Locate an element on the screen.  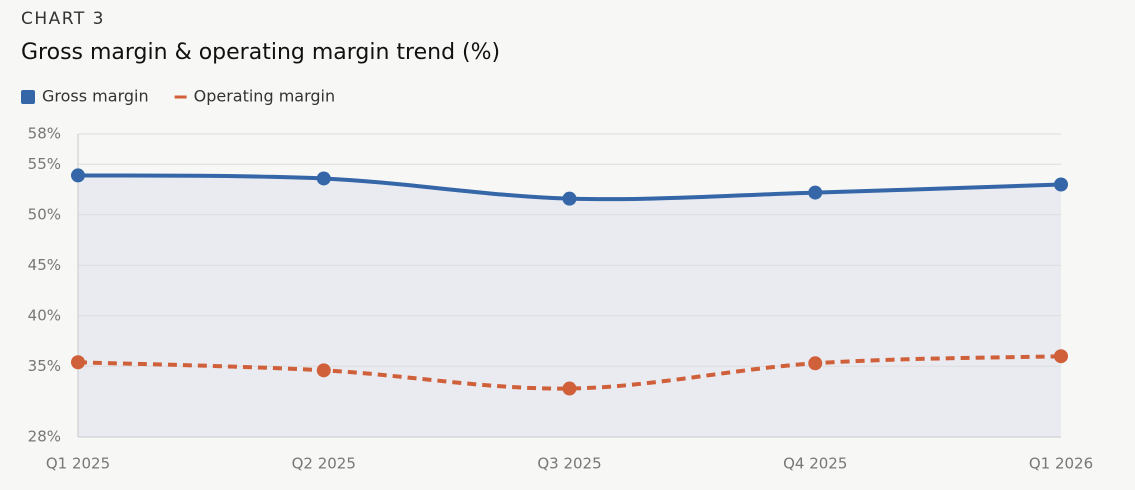
y-tick-label: 28% is located at coordinates (44, 437).